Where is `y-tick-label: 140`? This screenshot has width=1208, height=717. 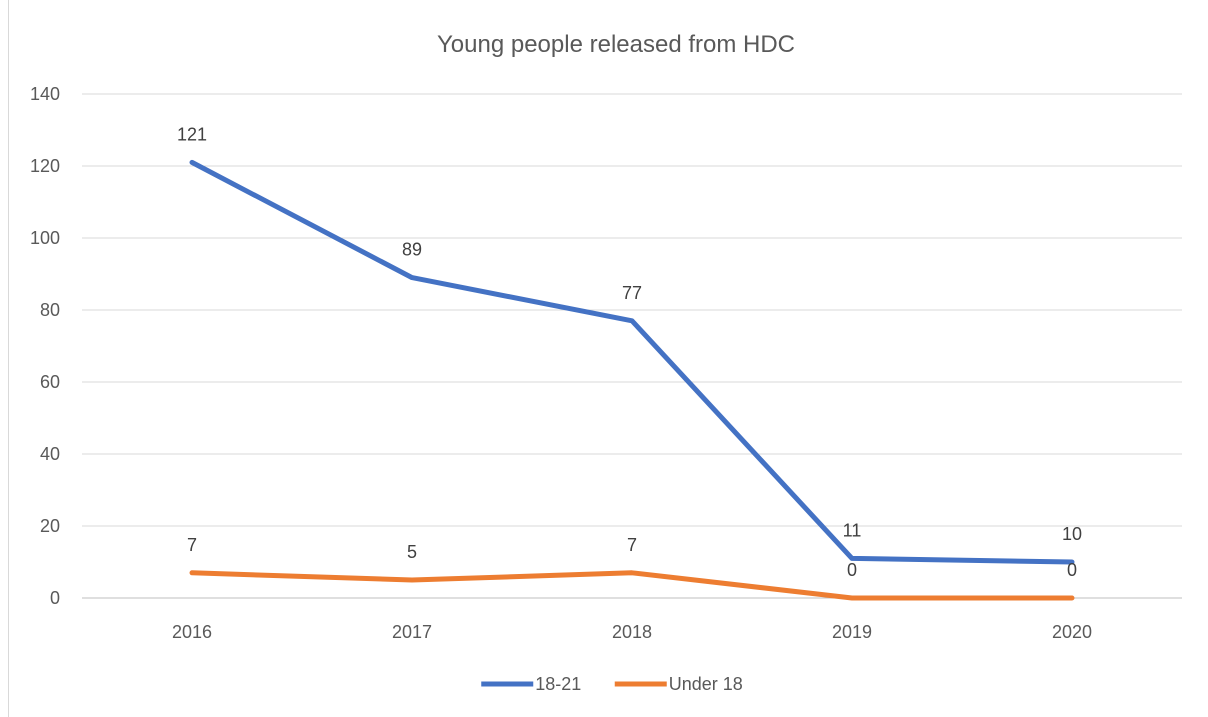 y-tick-label: 140 is located at coordinates (45, 94).